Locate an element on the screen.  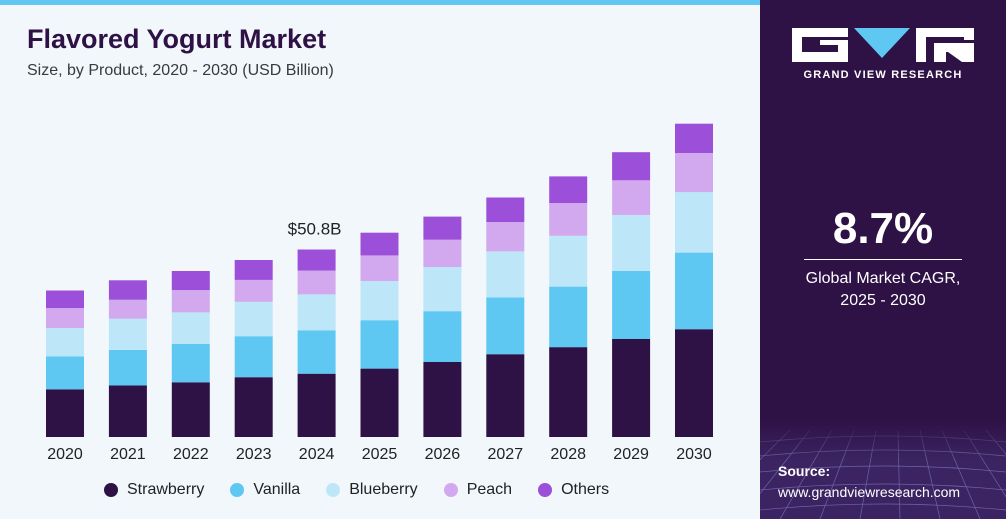
x-tick-label-2030: 2030 is located at coordinates (694, 454).